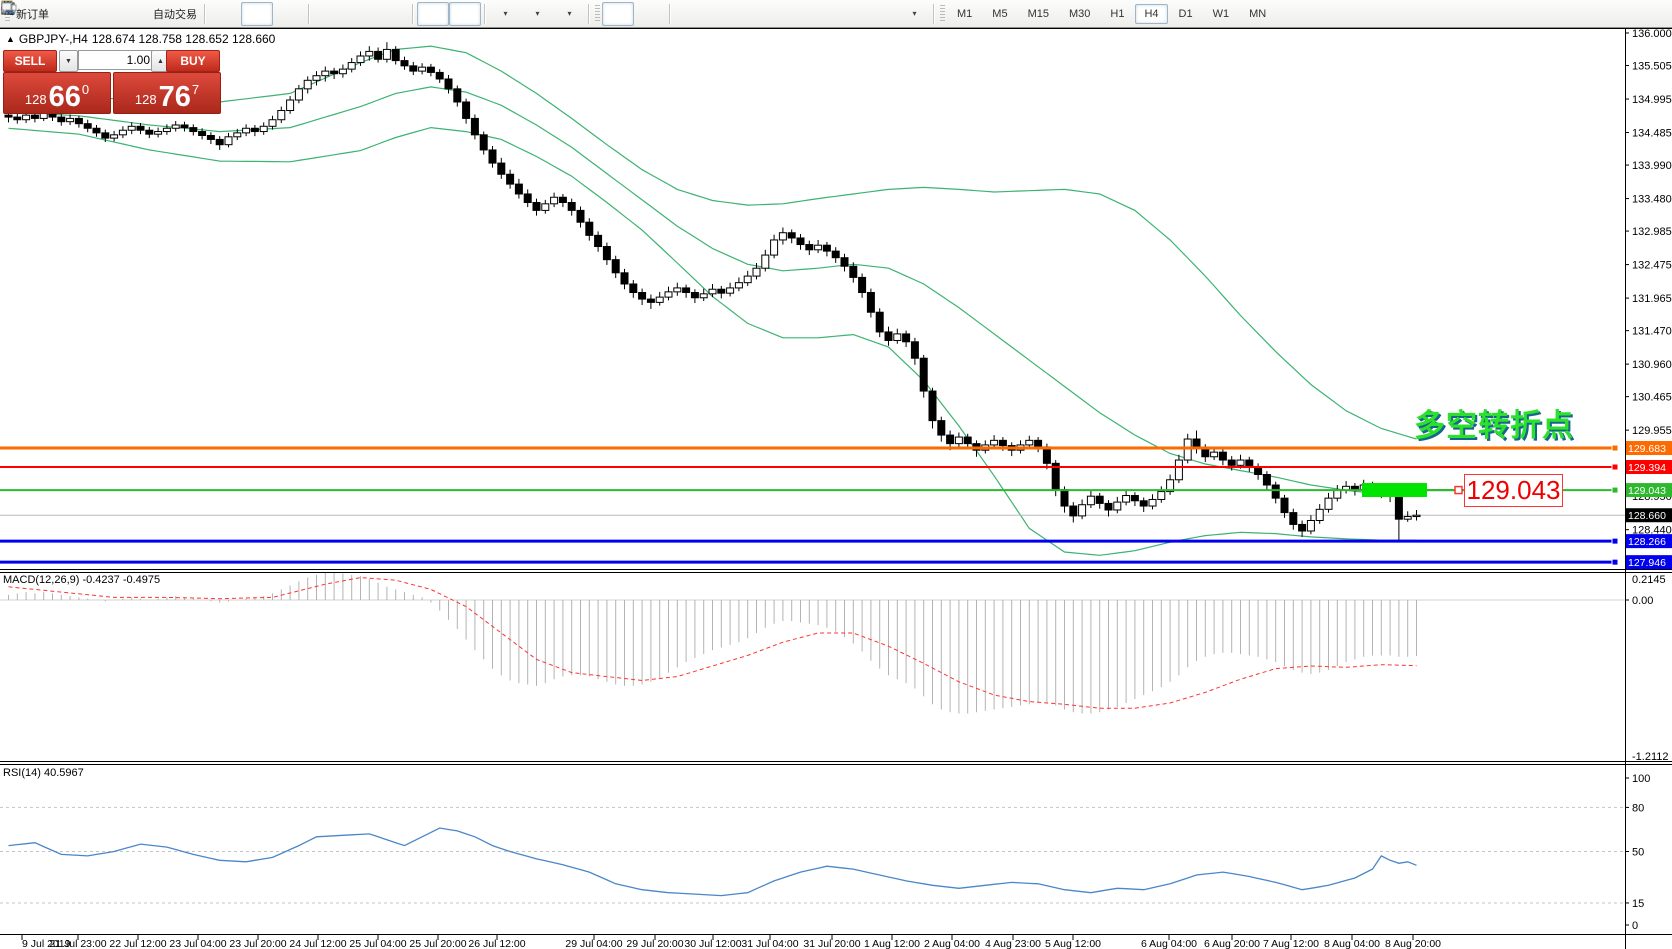 This screenshot has width=1672, height=949. I want to click on callout-anchor, so click(1458, 490).